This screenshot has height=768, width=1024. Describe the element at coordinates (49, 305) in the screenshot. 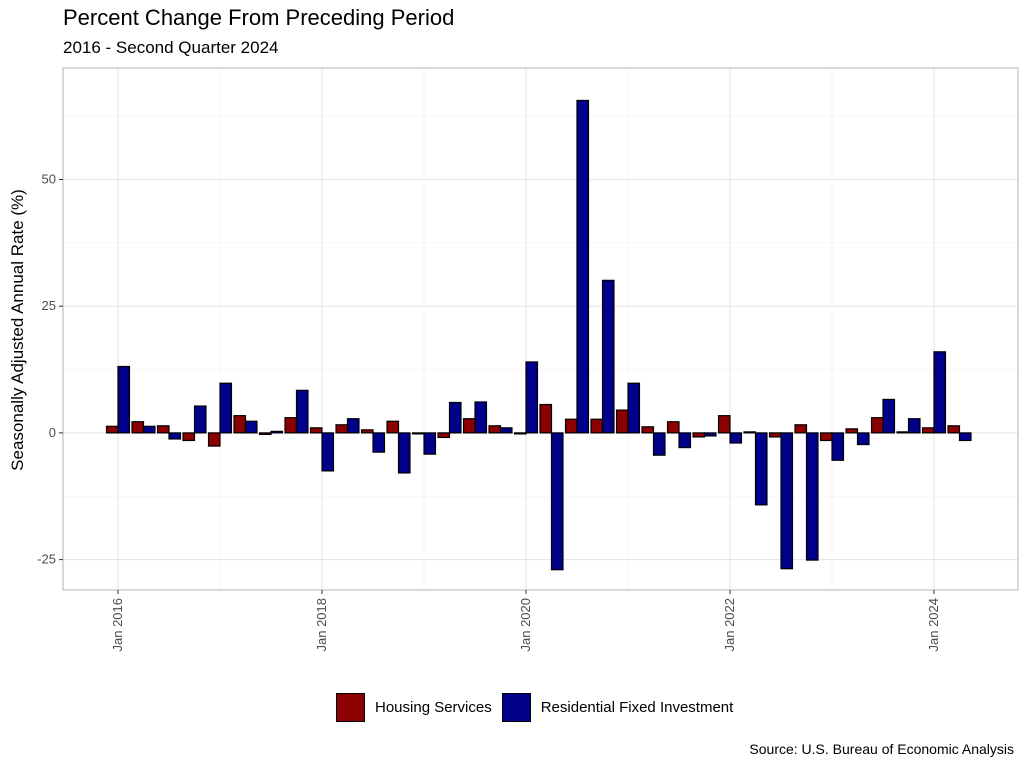

I see `y-tick-label-2: 25` at that location.